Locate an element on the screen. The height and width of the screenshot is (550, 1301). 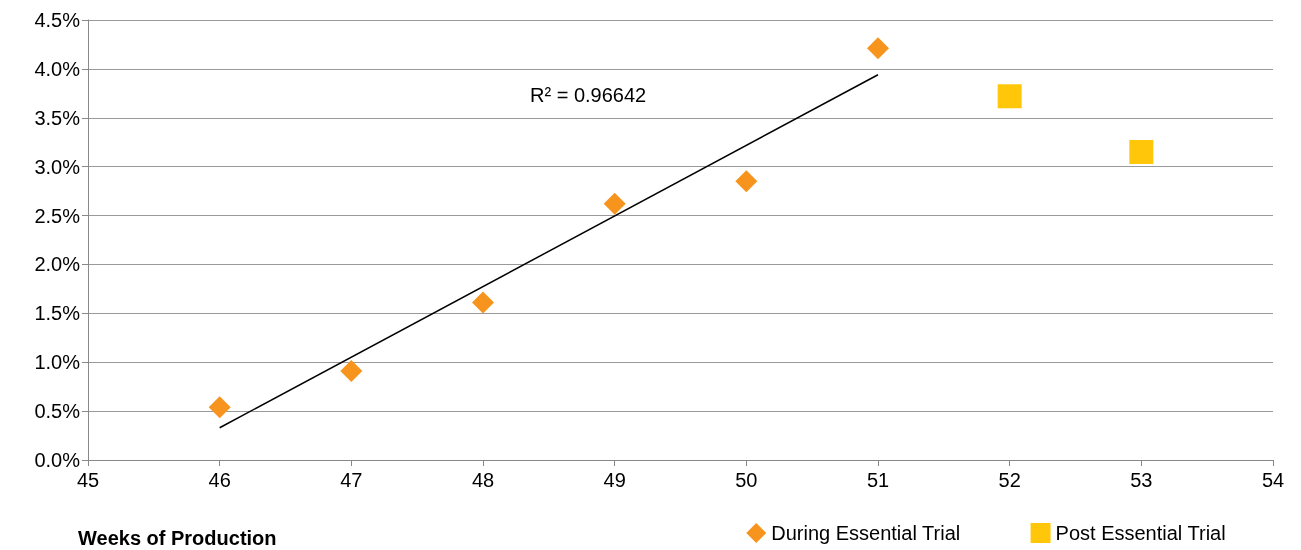
y-tick-label: 0.0% is located at coordinates (57, 460).